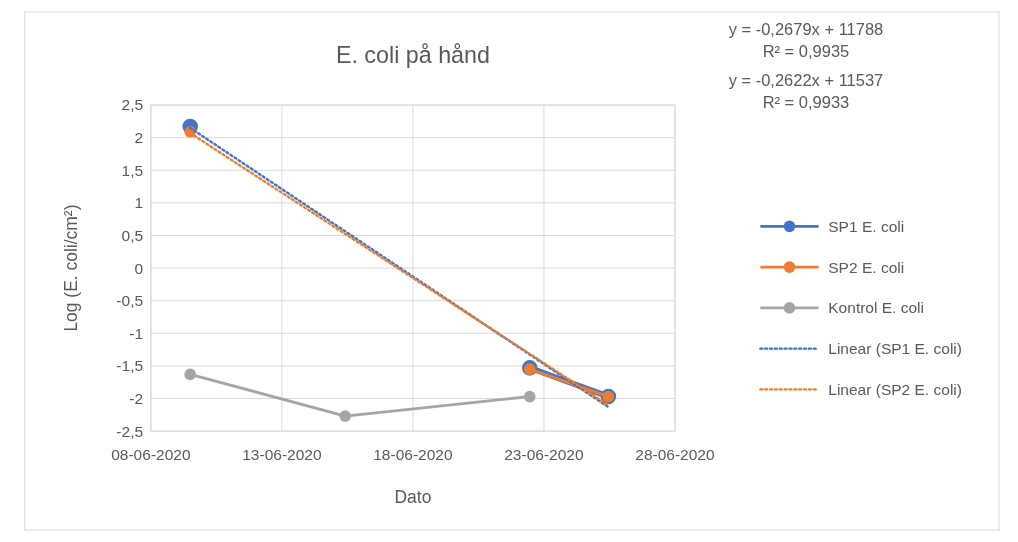 The image size is (1018, 542). Describe the element at coordinates (130, 366) in the screenshot. I see `y-tick-label: -1,5` at that location.